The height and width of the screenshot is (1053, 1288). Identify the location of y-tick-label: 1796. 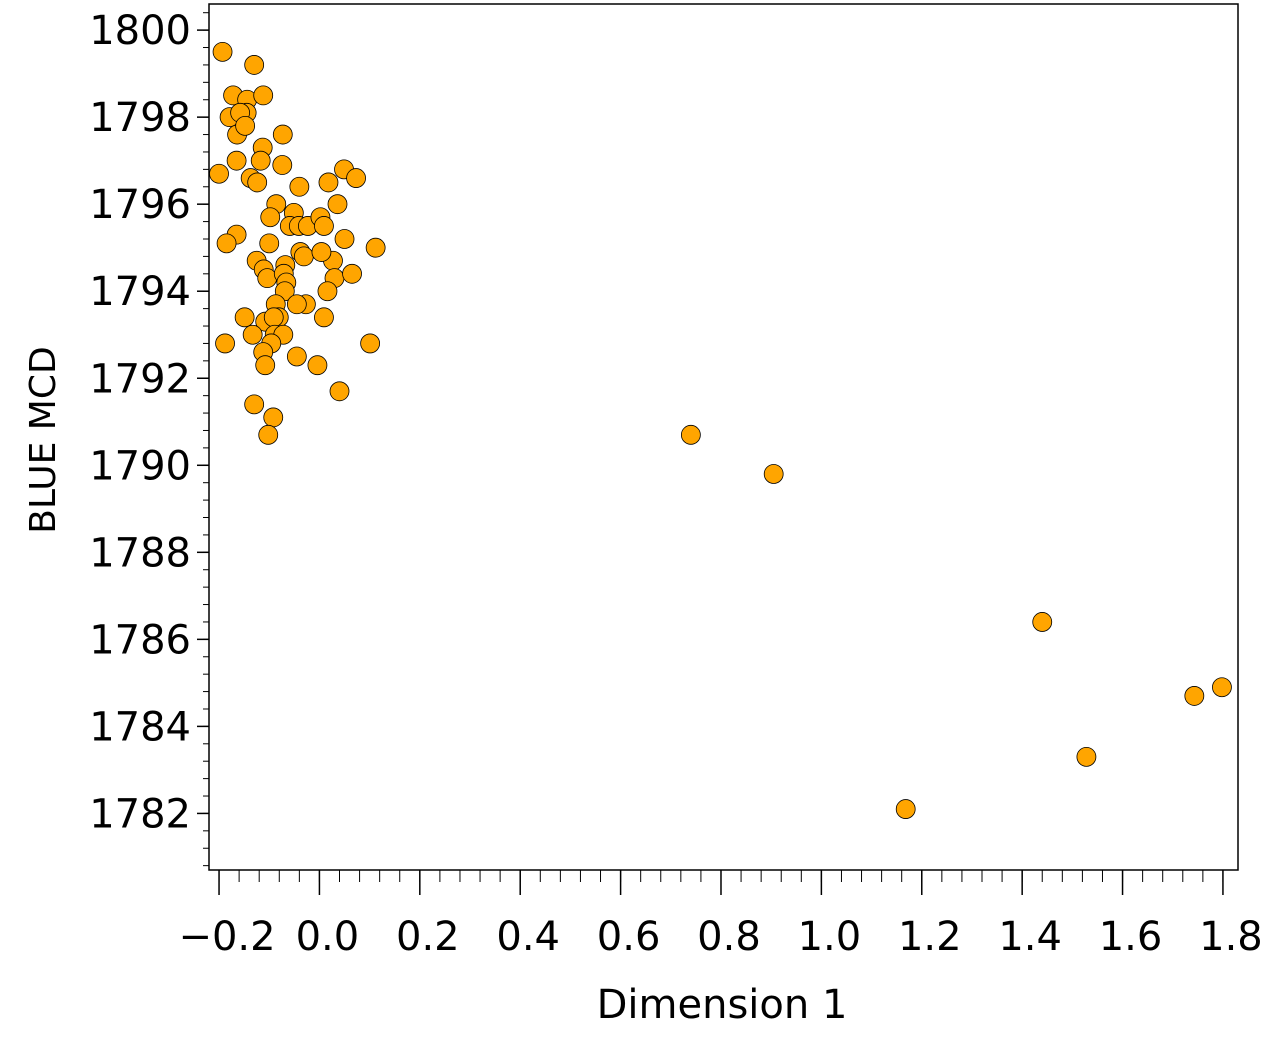
(140, 205).